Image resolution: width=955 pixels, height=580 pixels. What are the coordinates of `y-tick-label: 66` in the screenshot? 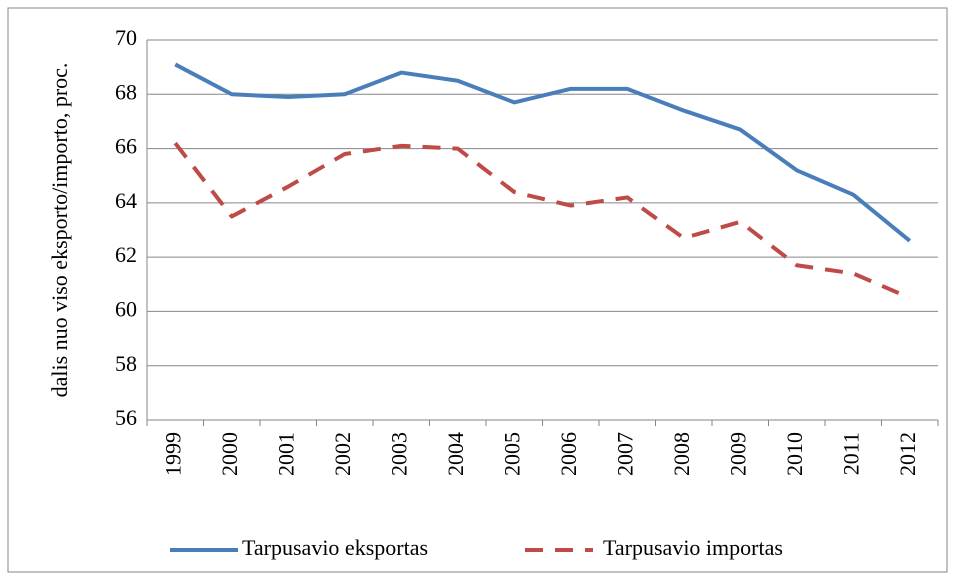 It's located at (126, 146).